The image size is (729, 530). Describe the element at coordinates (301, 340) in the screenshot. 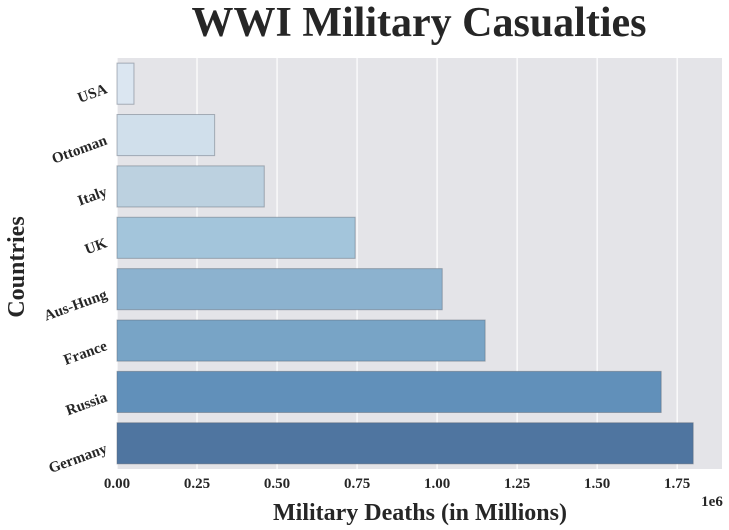

I see `bar-france` at that location.